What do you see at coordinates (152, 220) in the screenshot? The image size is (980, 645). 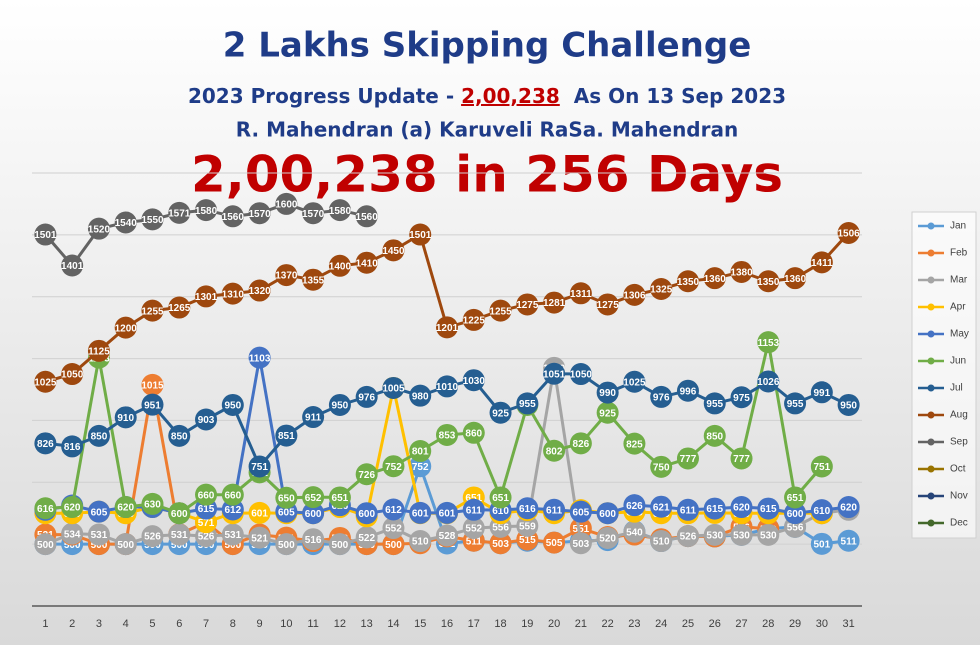 I see `data-label: 1550` at bounding box center [152, 220].